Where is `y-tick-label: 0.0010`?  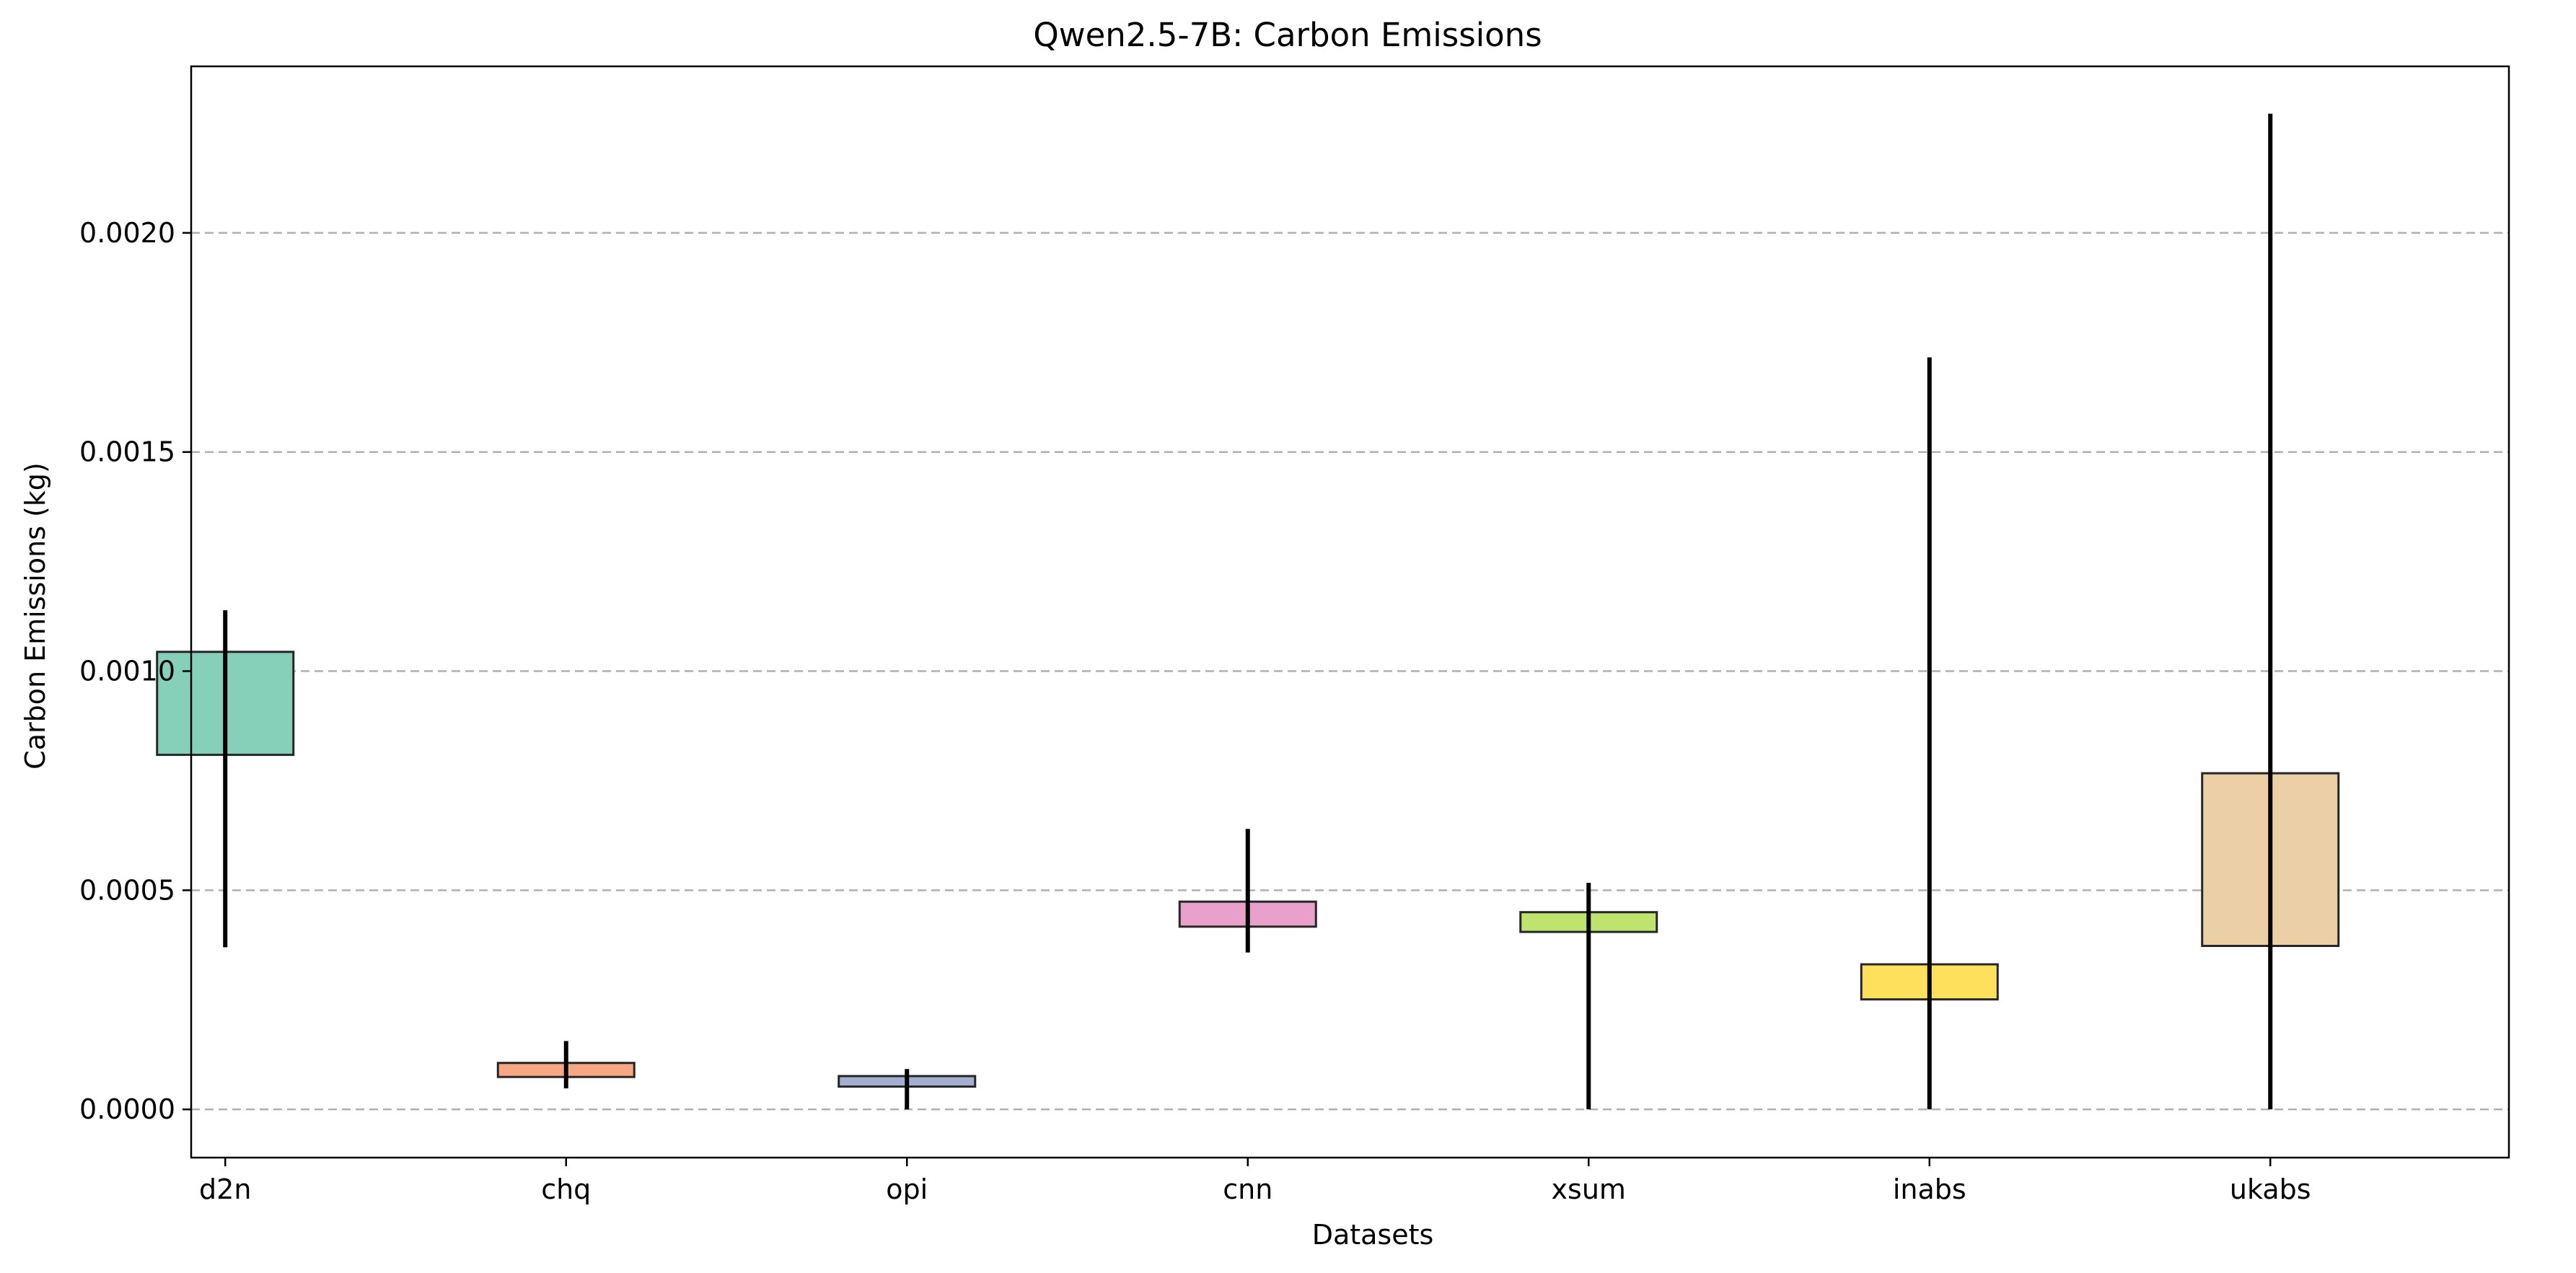
y-tick-label: 0.0010 is located at coordinates (127, 672).